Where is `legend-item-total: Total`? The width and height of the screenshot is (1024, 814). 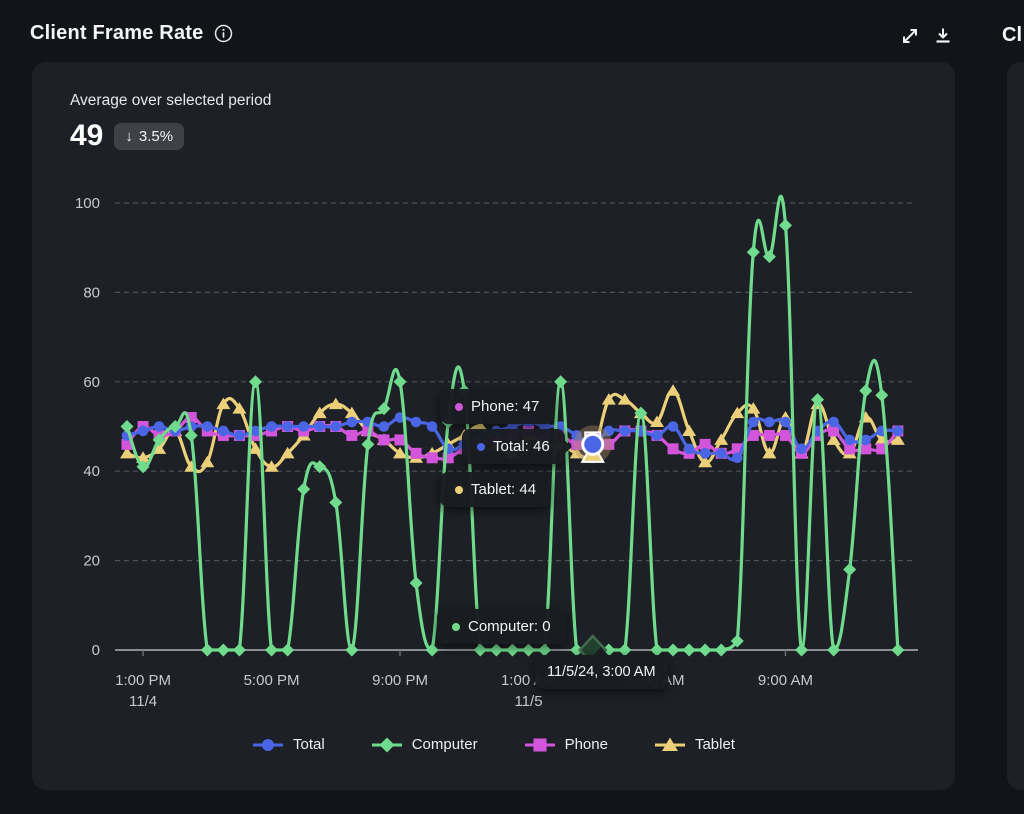
legend-item-total: Total is located at coordinates (288, 744).